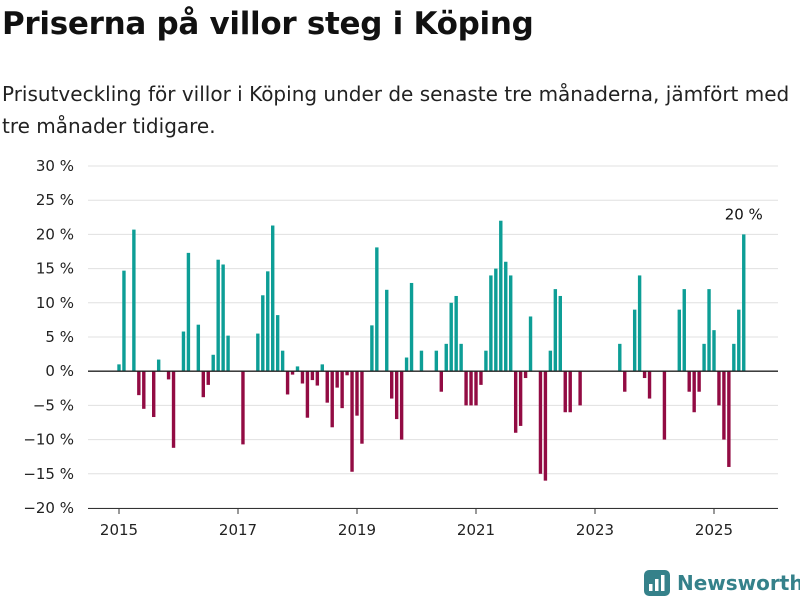  What do you see at coordinates (48, 474) in the screenshot?
I see `y-tick-label: −15 %` at bounding box center [48, 474].